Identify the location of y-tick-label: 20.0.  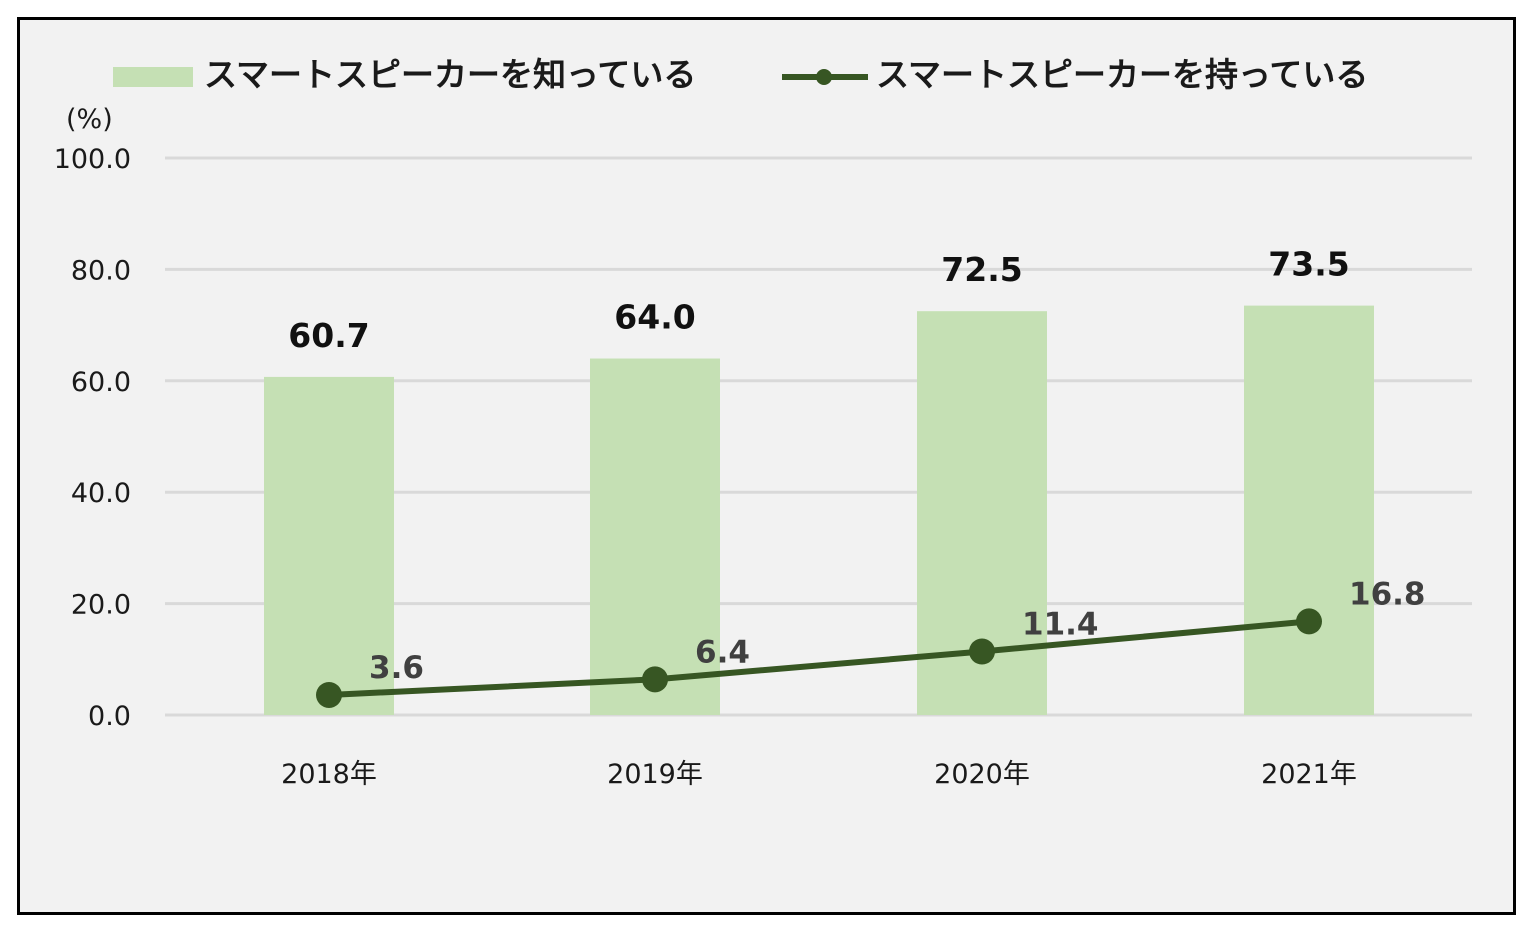
(101, 605).